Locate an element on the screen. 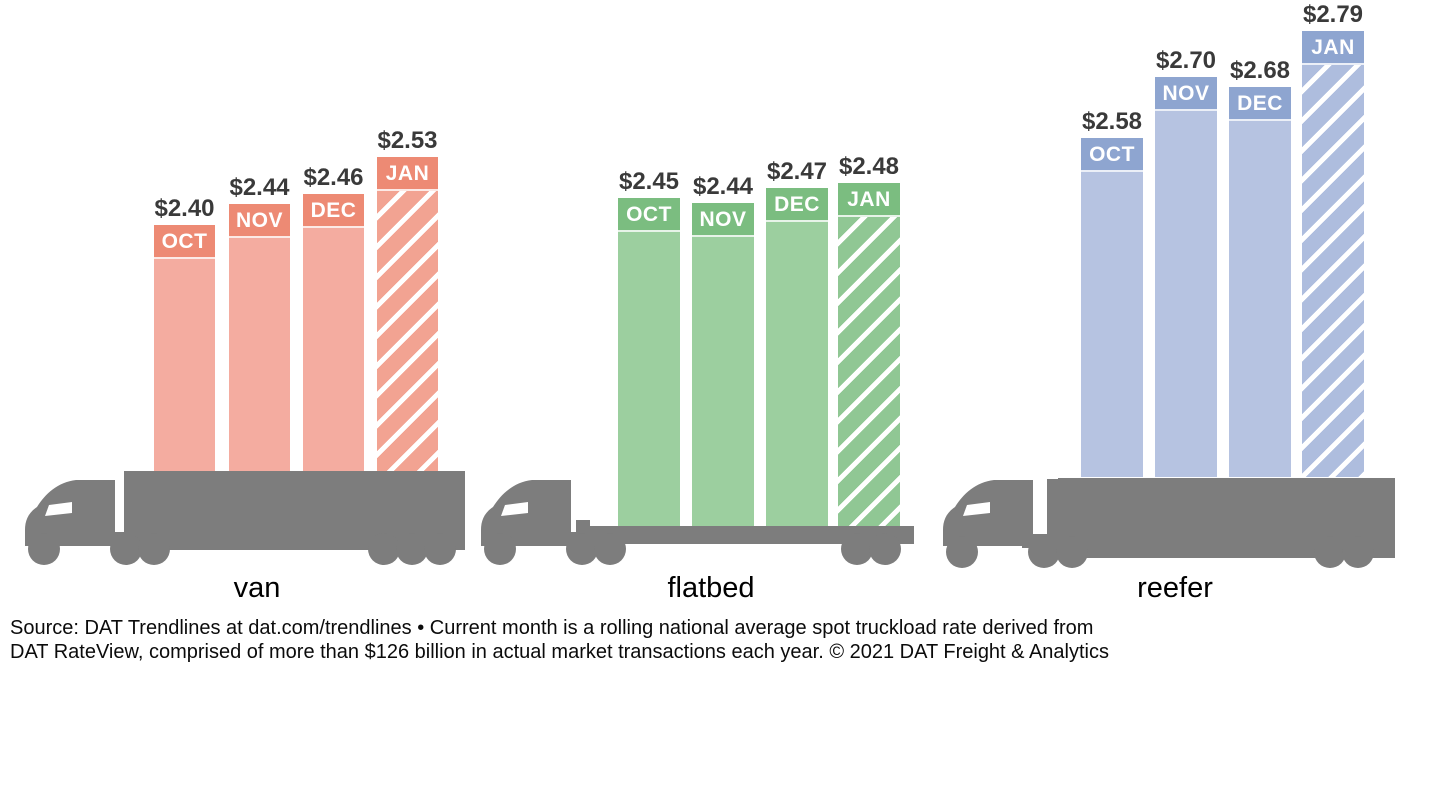 The width and height of the screenshot is (1432, 805). bar-reefer-jan: JAN is located at coordinates (1333, 254).